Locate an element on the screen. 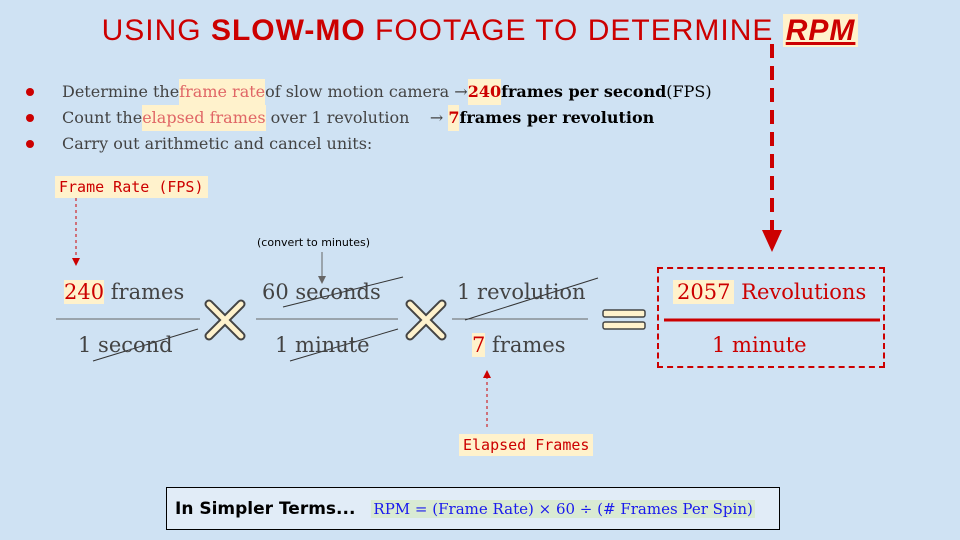  fraction2-denominator: 1 minute is located at coordinates (322, 345).